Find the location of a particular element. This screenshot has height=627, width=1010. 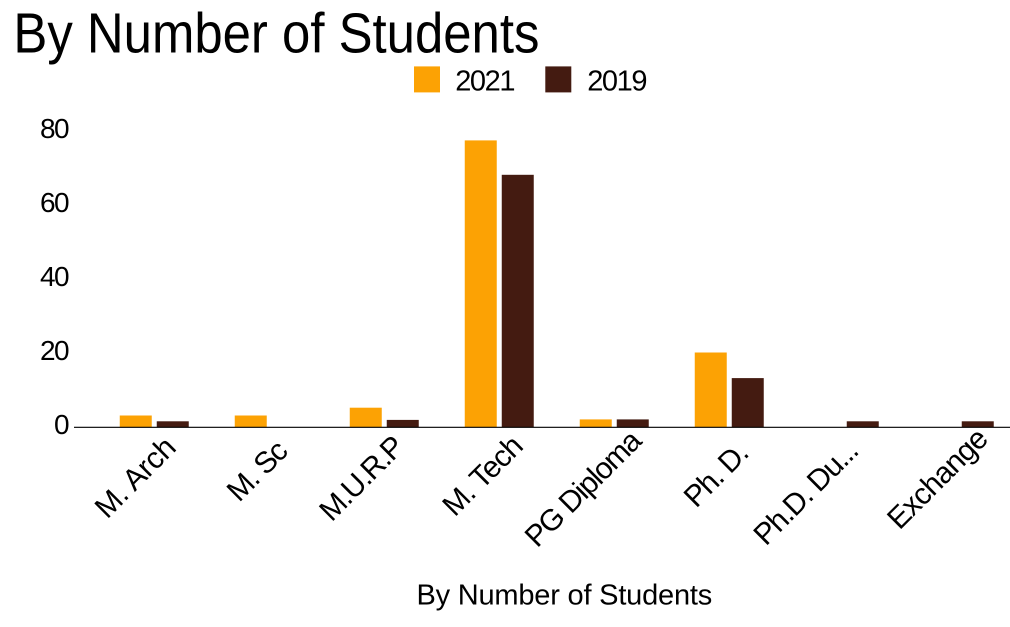

svg-text: 80 is located at coordinates (54, 128).